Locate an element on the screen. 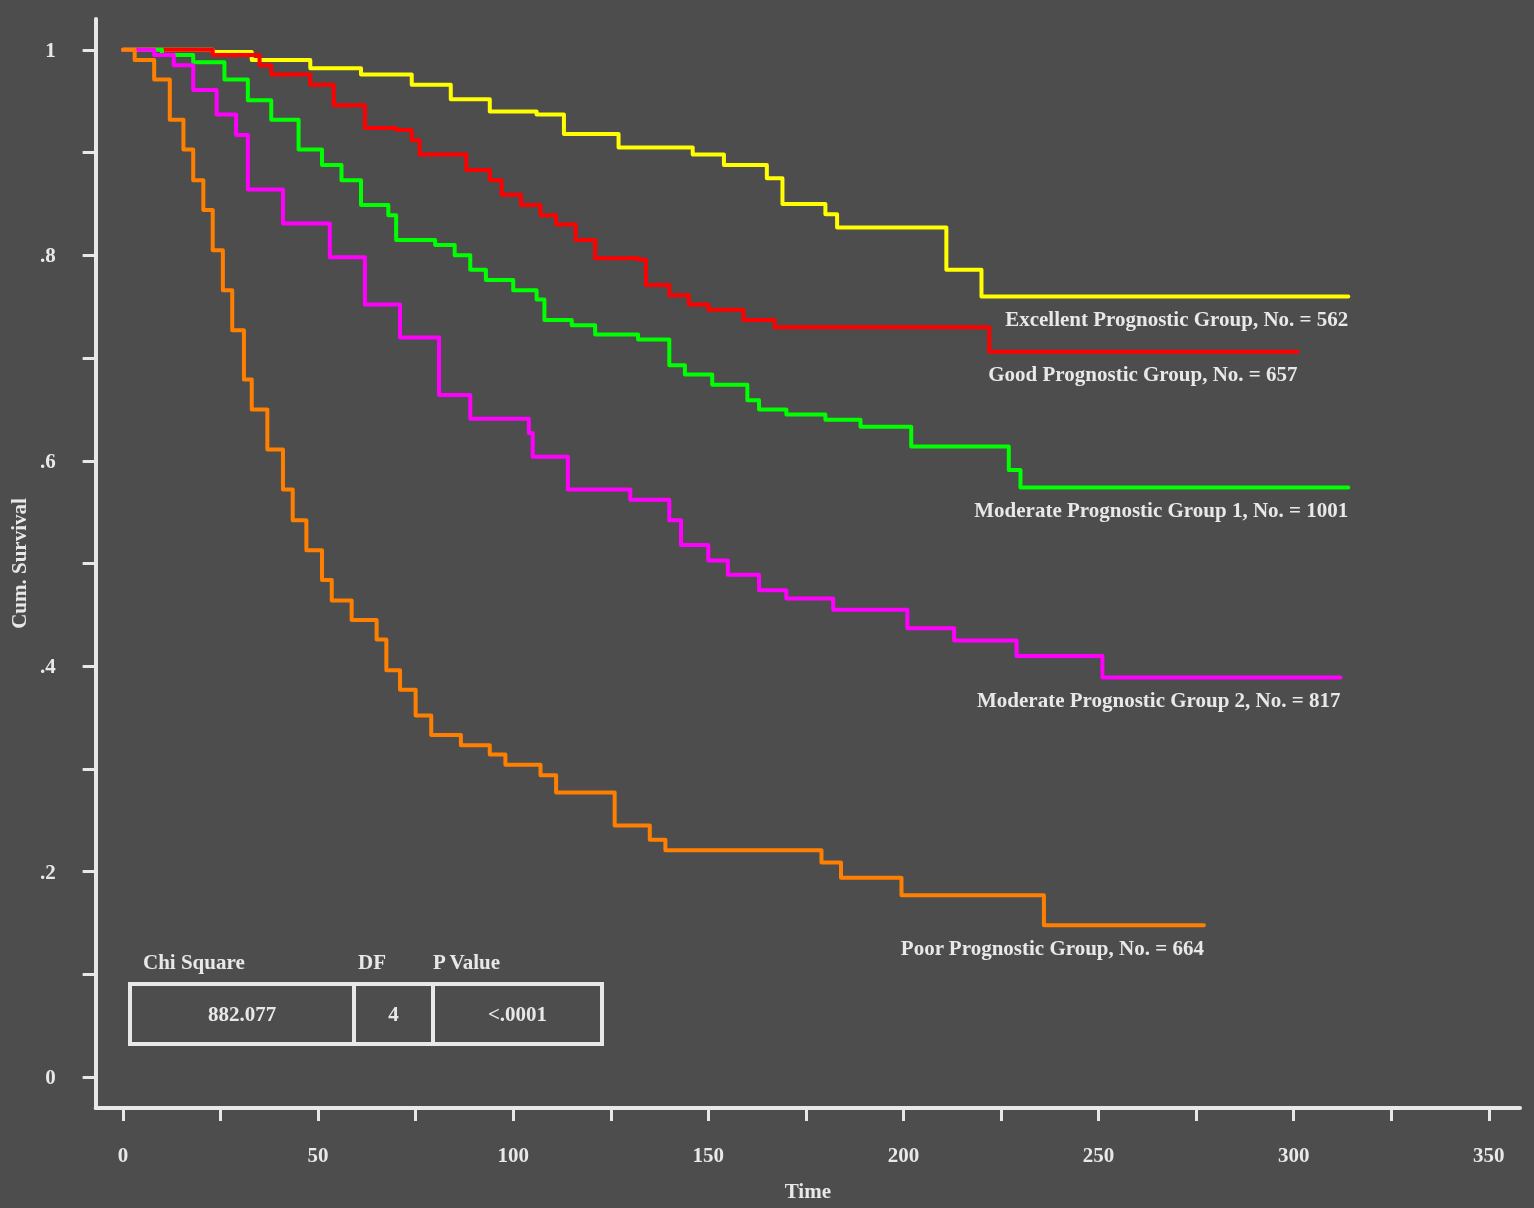  series-label: Good Prognostic Group, No. = 657 is located at coordinates (1143, 374).